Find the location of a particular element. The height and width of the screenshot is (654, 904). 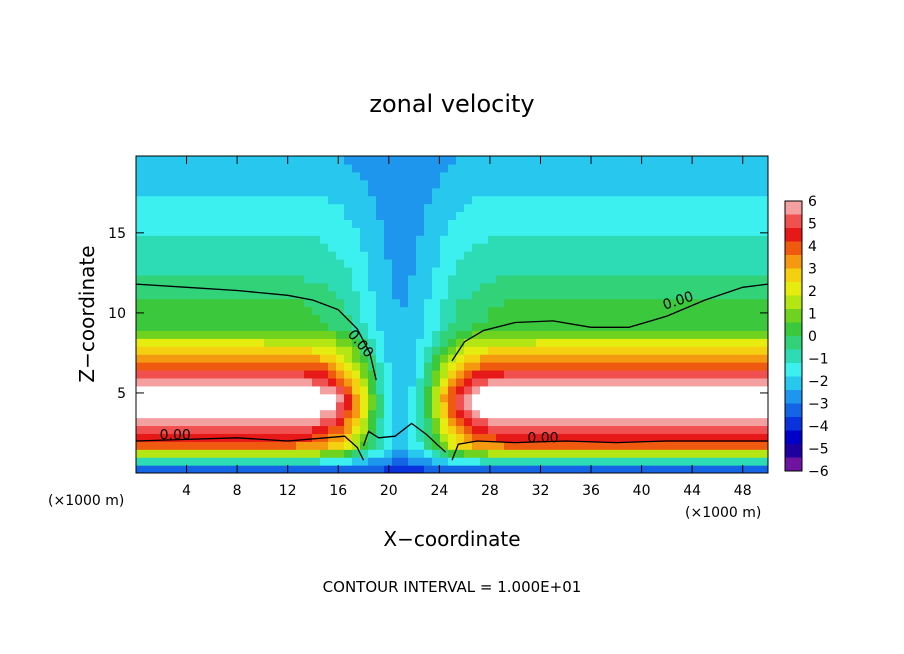

x-tick-label: 8 is located at coordinates (237, 491).